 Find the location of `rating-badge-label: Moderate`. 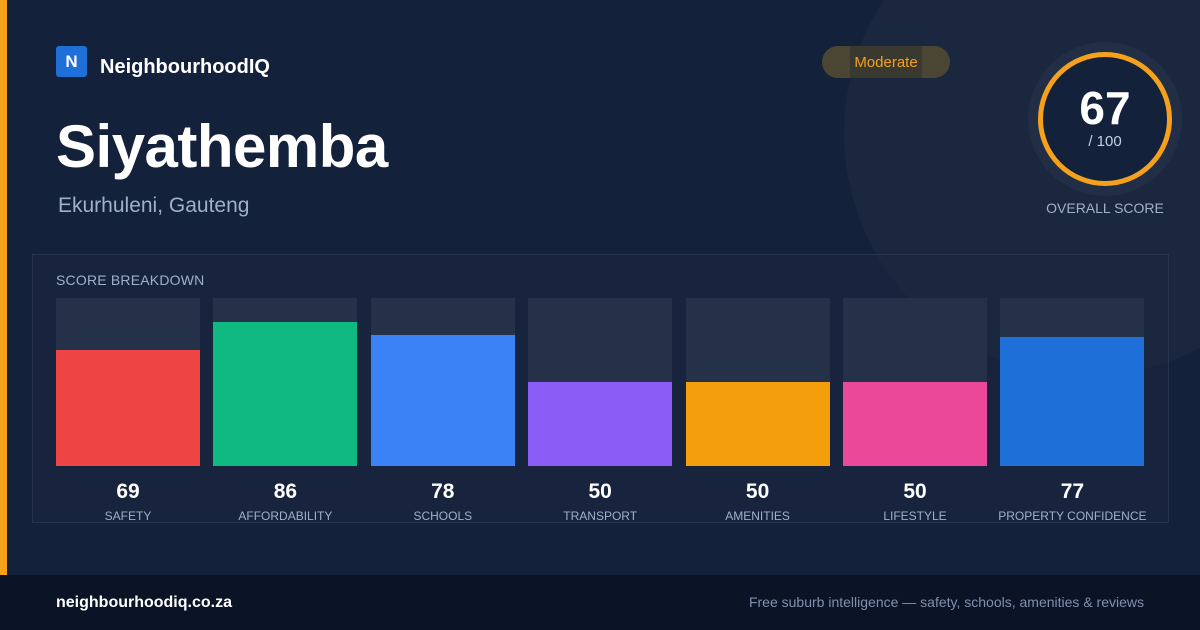

rating-badge-label: Moderate is located at coordinates (886, 62).